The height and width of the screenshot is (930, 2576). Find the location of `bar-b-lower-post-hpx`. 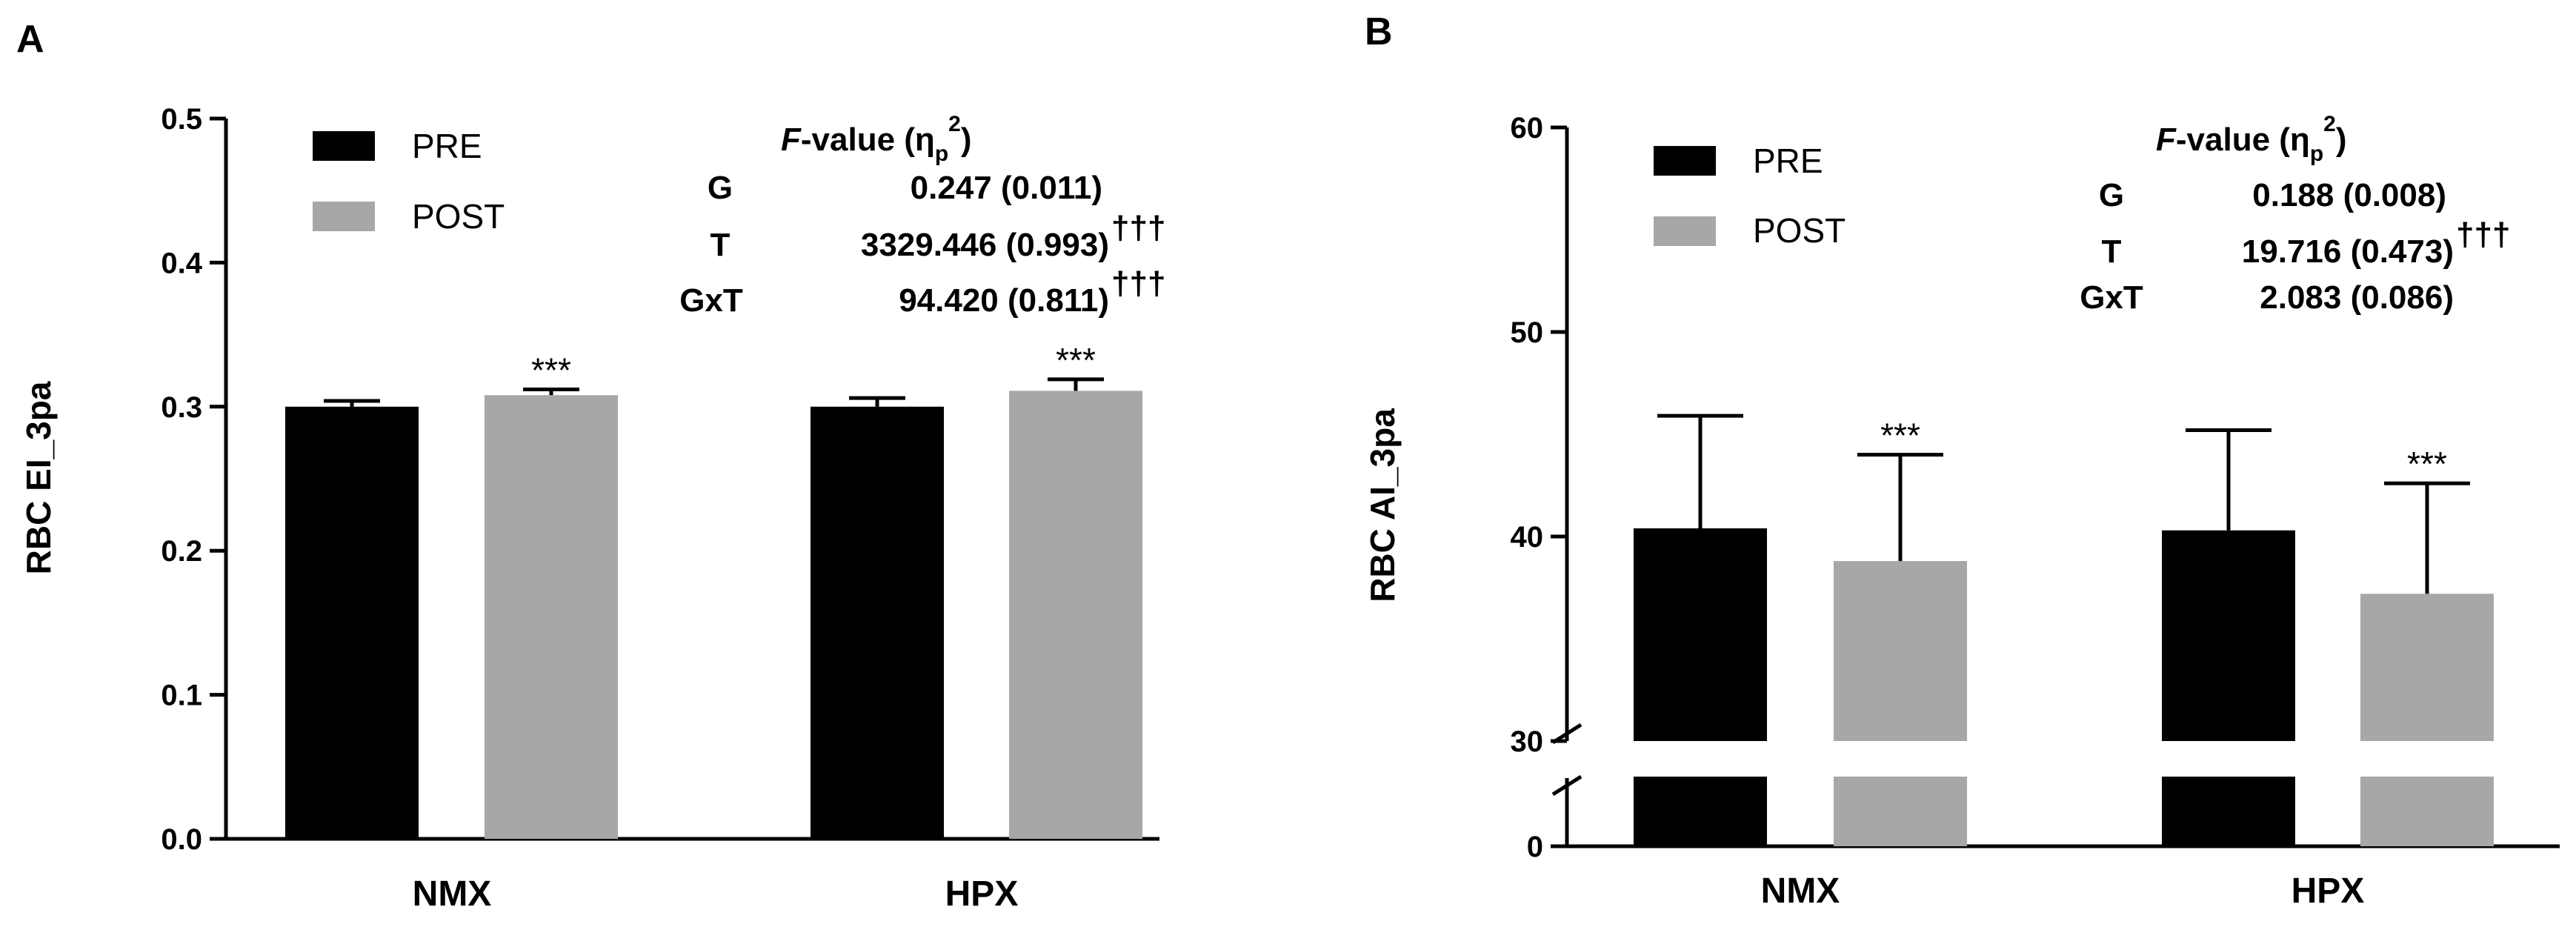

bar-b-lower-post-hpx is located at coordinates (2427, 811).